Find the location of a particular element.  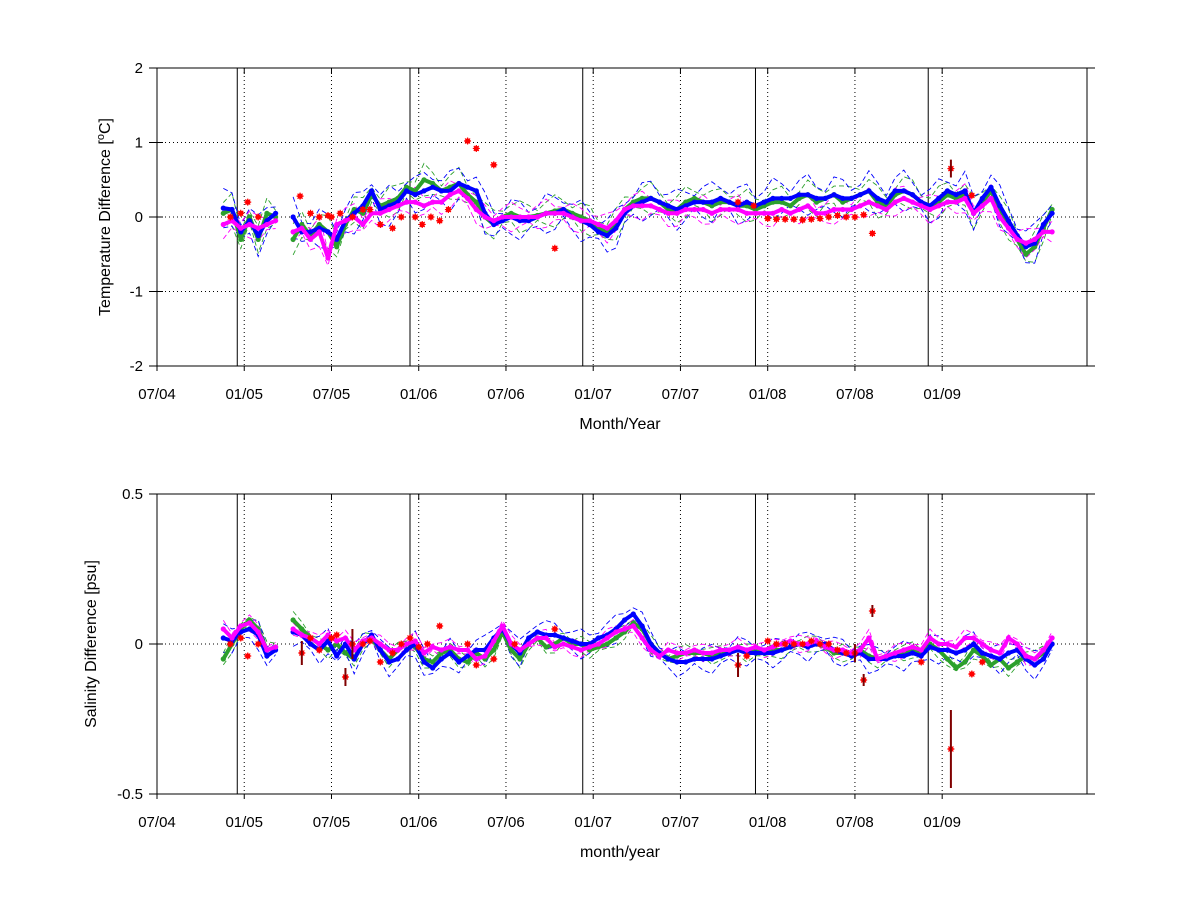

temperature-x-tick-label-4: 07/06 is located at coordinates (506, 394).